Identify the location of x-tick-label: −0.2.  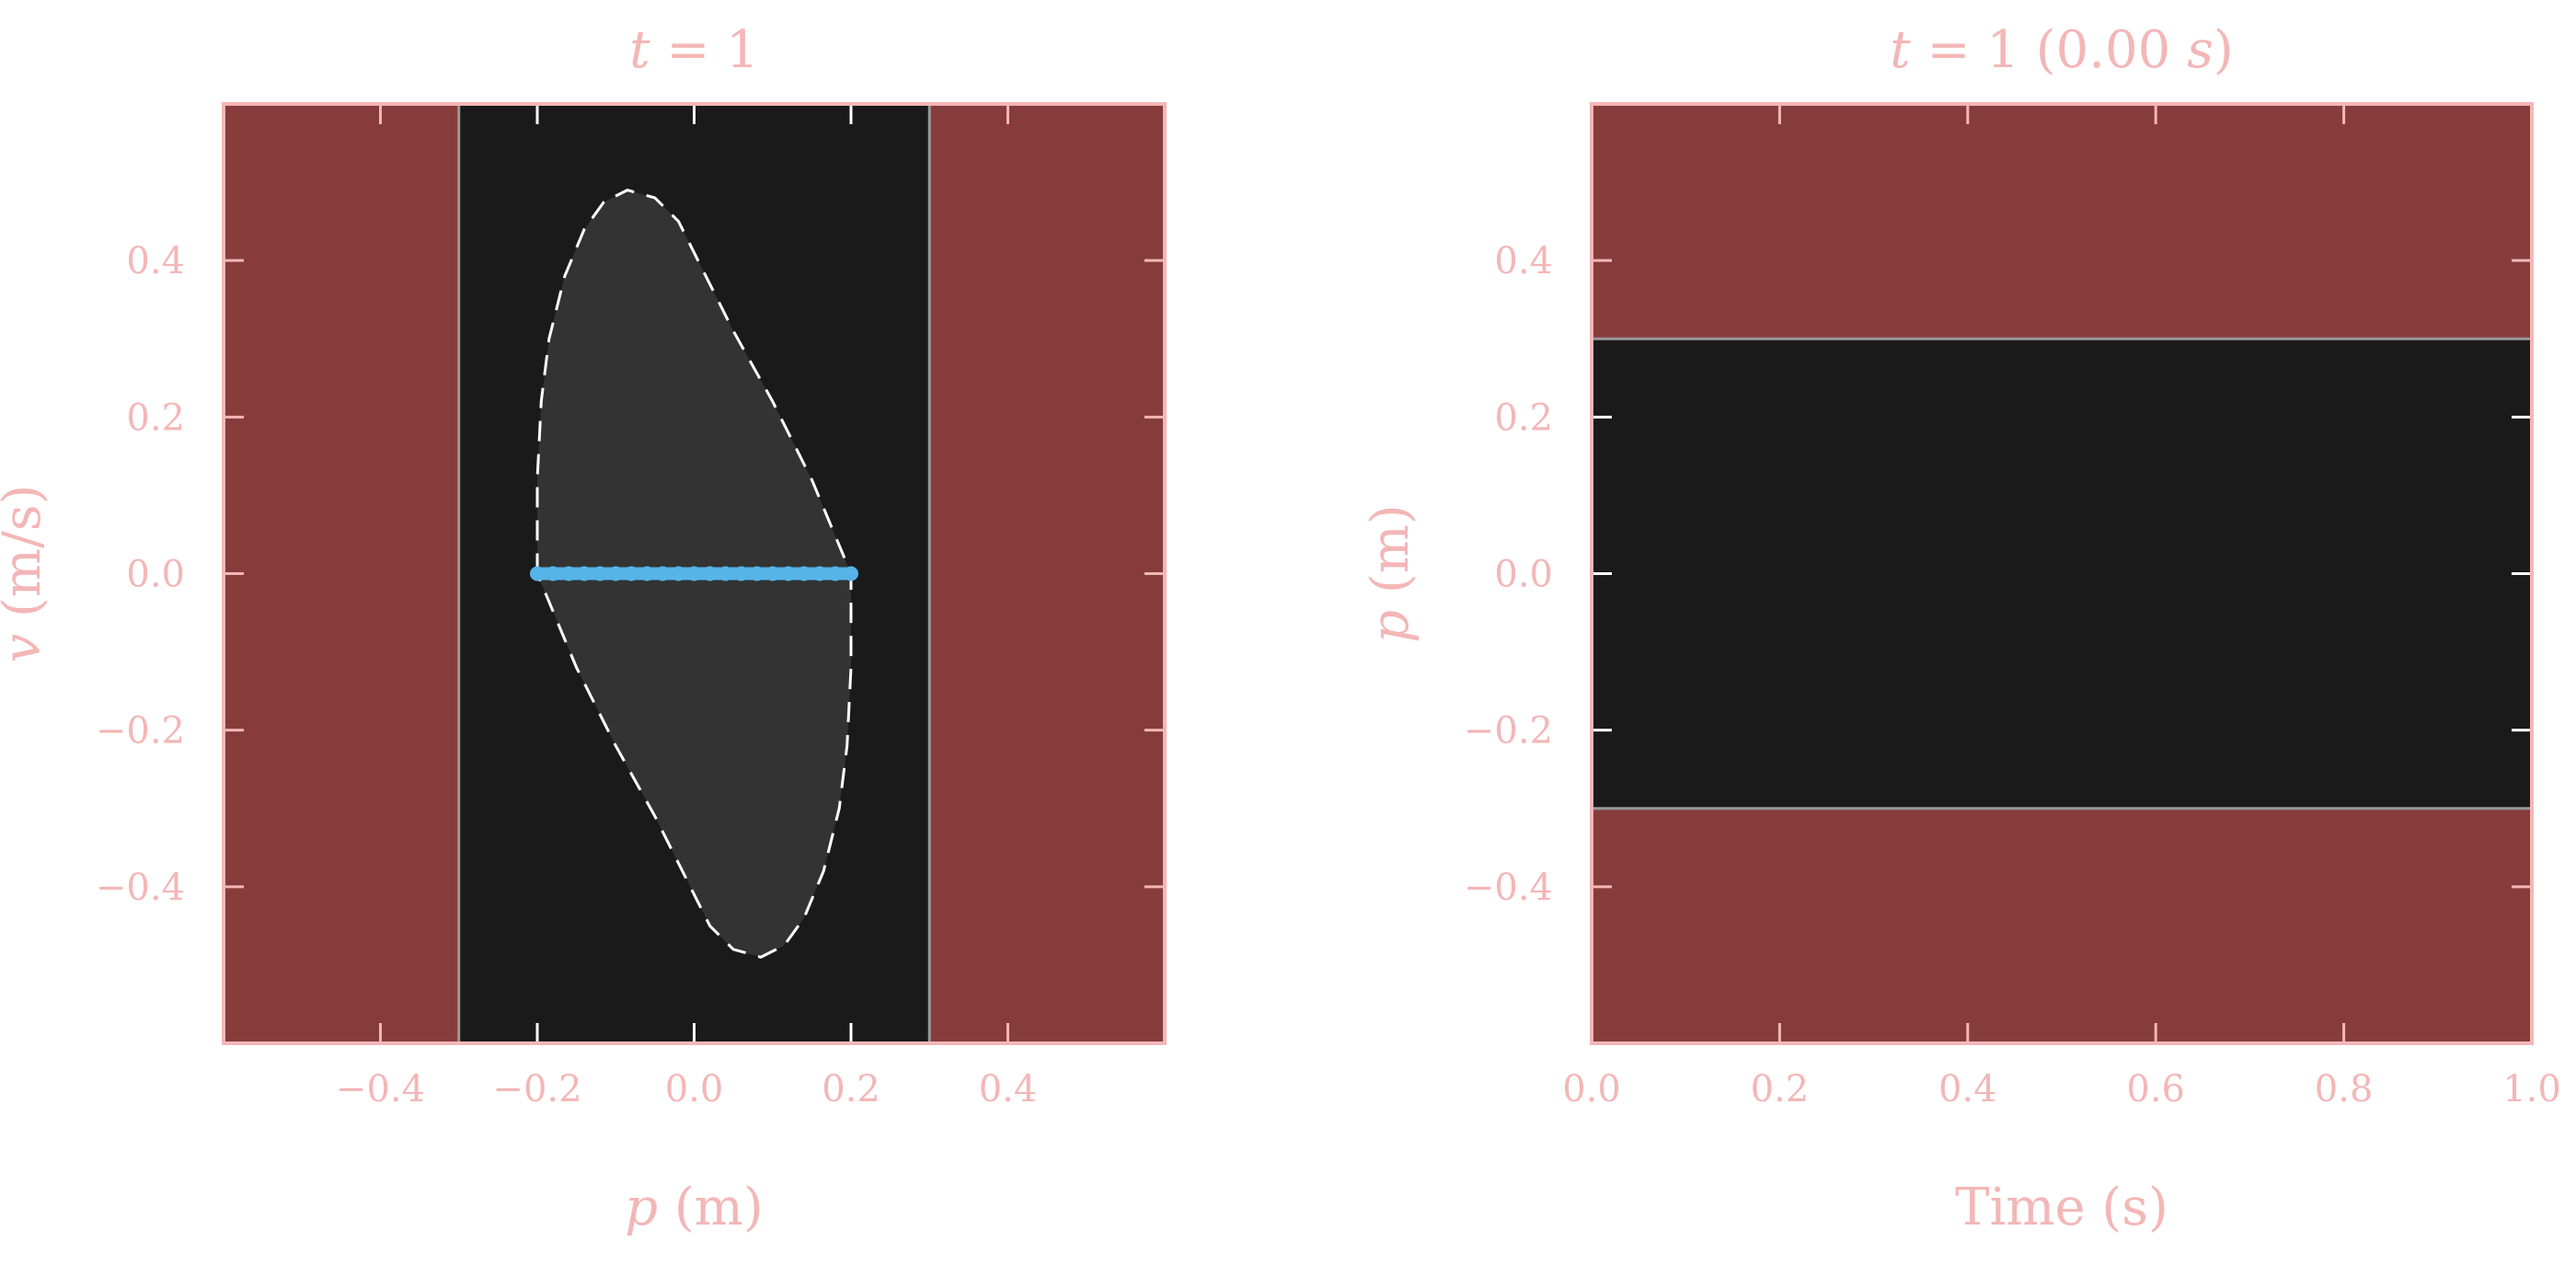
(536, 1089).